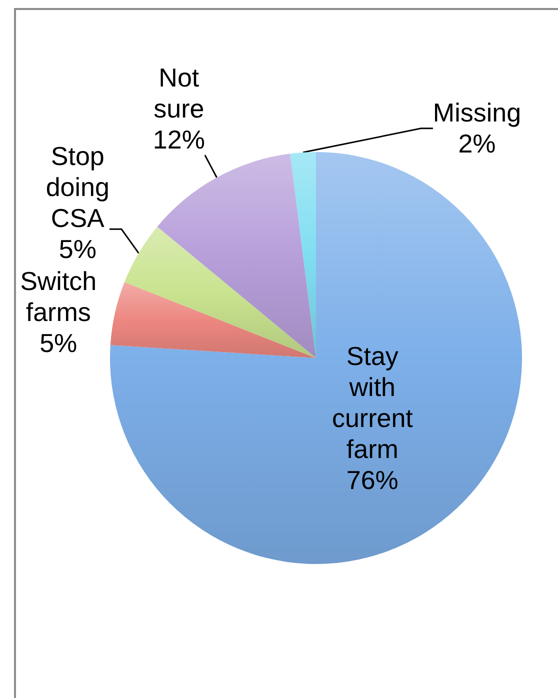  Describe the element at coordinates (477, 113) in the screenshot. I see `slice-label: Missing` at that location.